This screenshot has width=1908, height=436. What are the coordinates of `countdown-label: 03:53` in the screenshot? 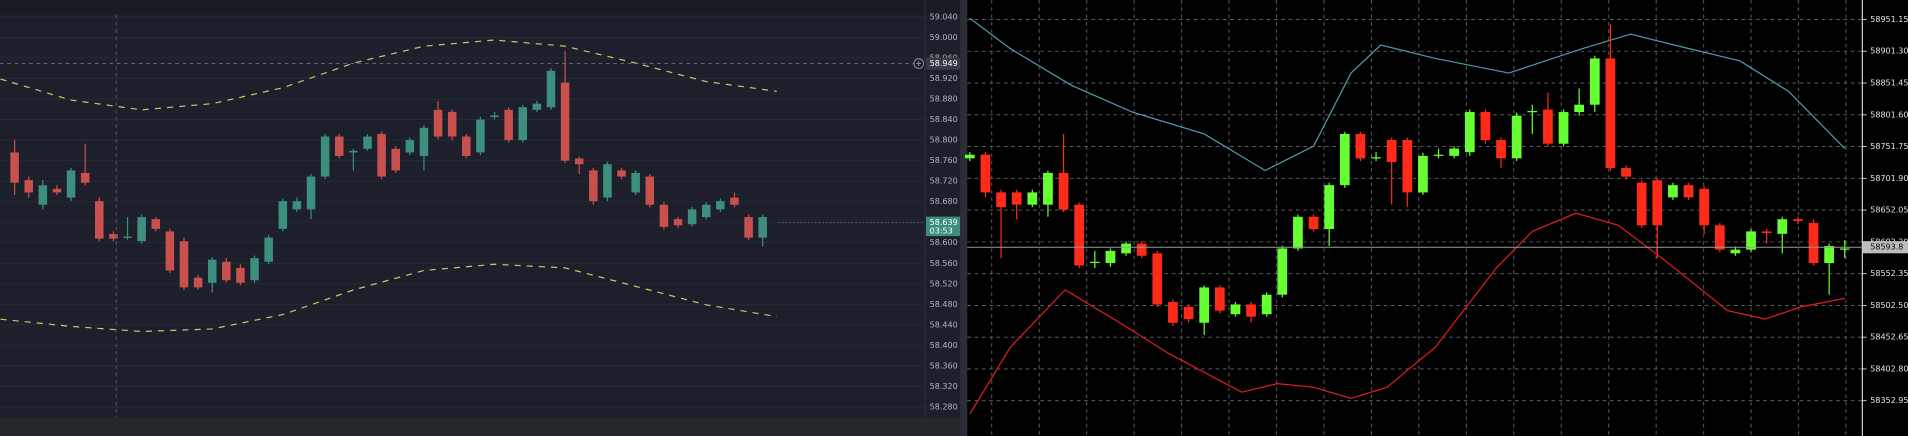 It's located at (941, 231).